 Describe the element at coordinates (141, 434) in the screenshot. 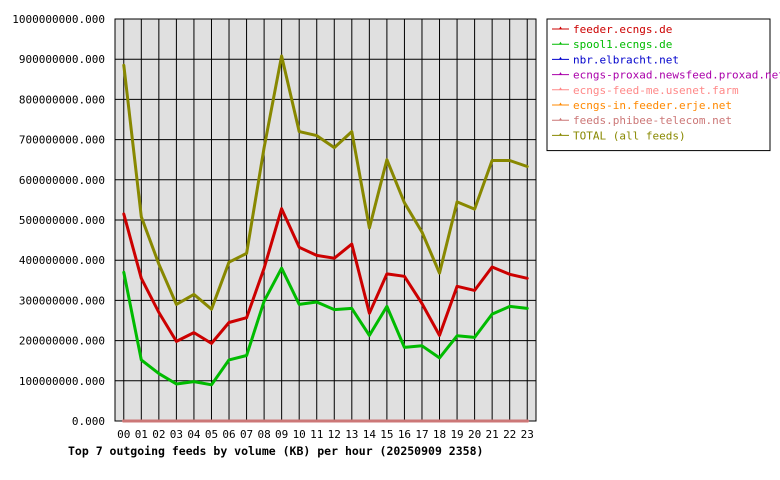

I see `x-tick-label: 01` at that location.